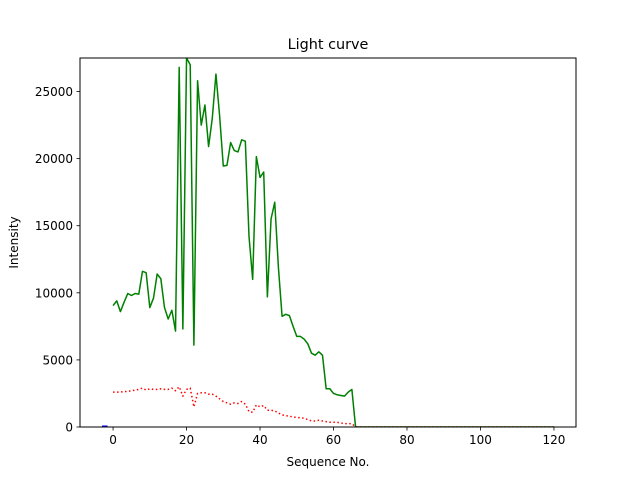 Image resolution: width=640 pixels, height=480 pixels. I want to click on y-axis-label: Intensity, so click(14, 242).